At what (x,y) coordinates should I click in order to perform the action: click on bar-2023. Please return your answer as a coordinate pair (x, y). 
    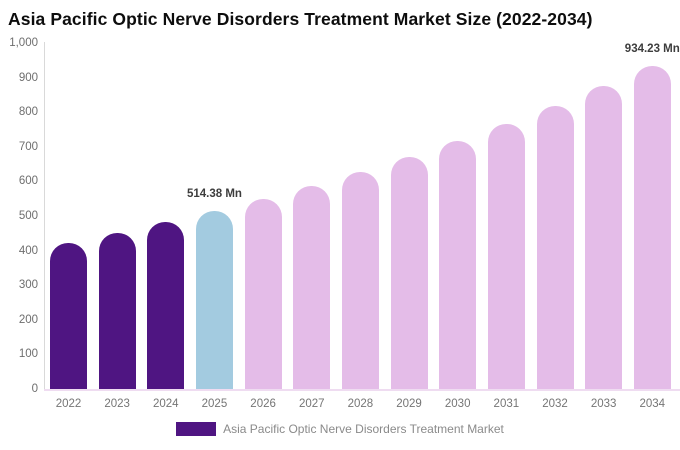
    Looking at the image, I should click on (117, 311).